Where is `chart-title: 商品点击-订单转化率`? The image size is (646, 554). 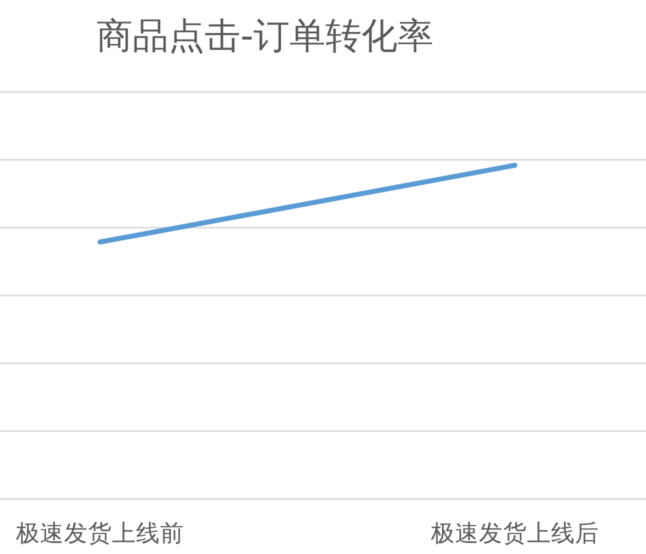
chart-title: 商品点击-订单转化率 is located at coordinates (265, 36).